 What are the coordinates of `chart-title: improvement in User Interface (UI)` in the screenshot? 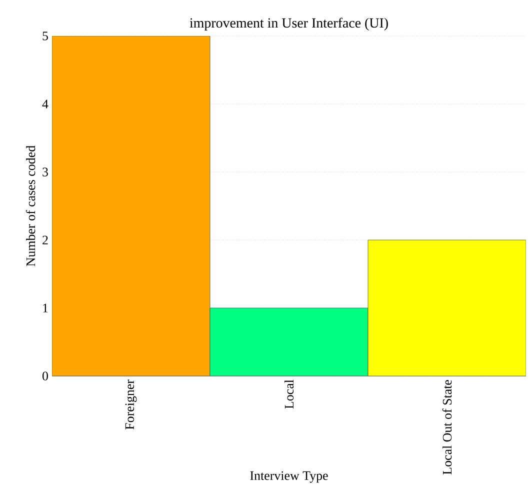 It's located at (289, 24).